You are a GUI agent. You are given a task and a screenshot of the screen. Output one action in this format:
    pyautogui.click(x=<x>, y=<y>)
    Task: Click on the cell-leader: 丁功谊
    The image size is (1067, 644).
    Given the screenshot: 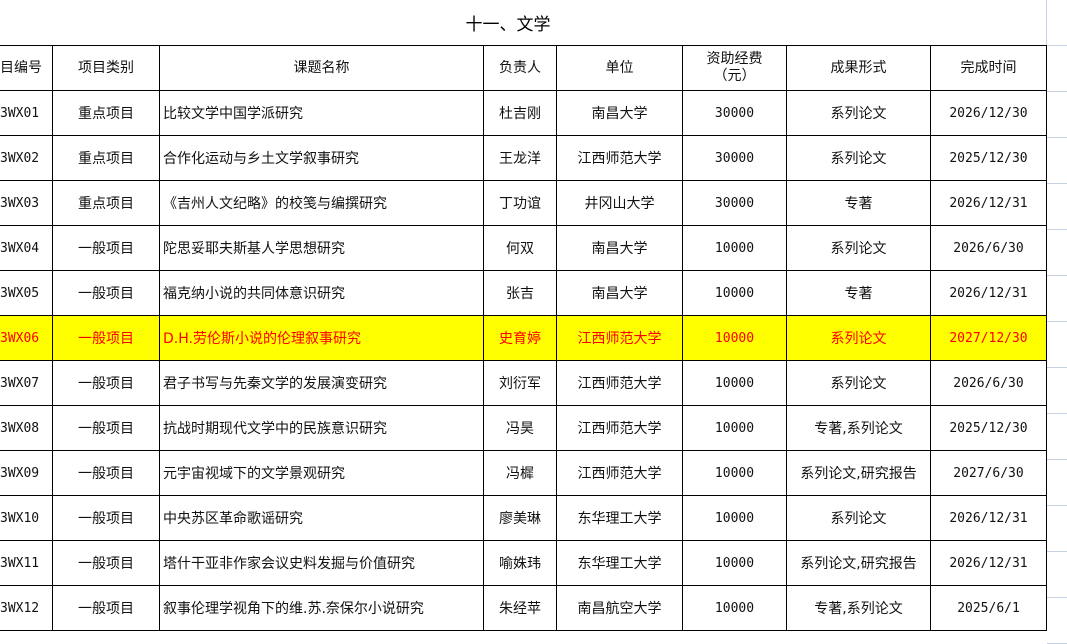 What is the action you would take?
    pyautogui.click(x=520, y=203)
    